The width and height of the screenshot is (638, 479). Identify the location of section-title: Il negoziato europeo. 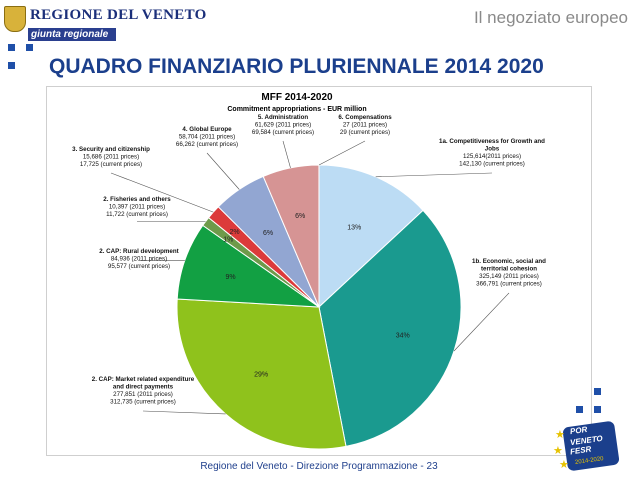
(550, 17).